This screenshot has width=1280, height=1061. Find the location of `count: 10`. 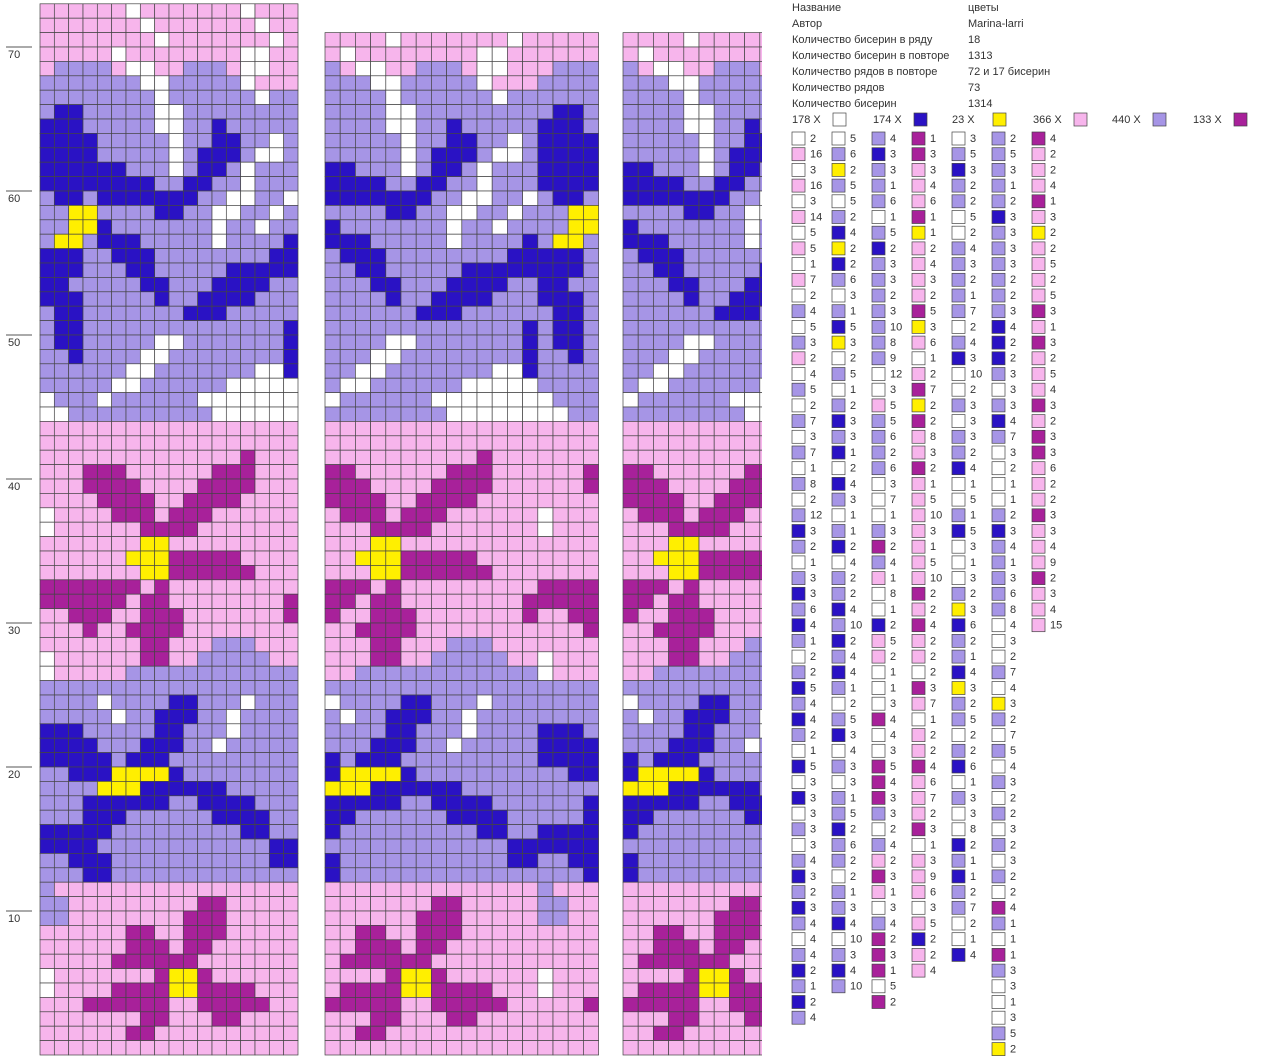

count: 10 is located at coordinates (856, 987).